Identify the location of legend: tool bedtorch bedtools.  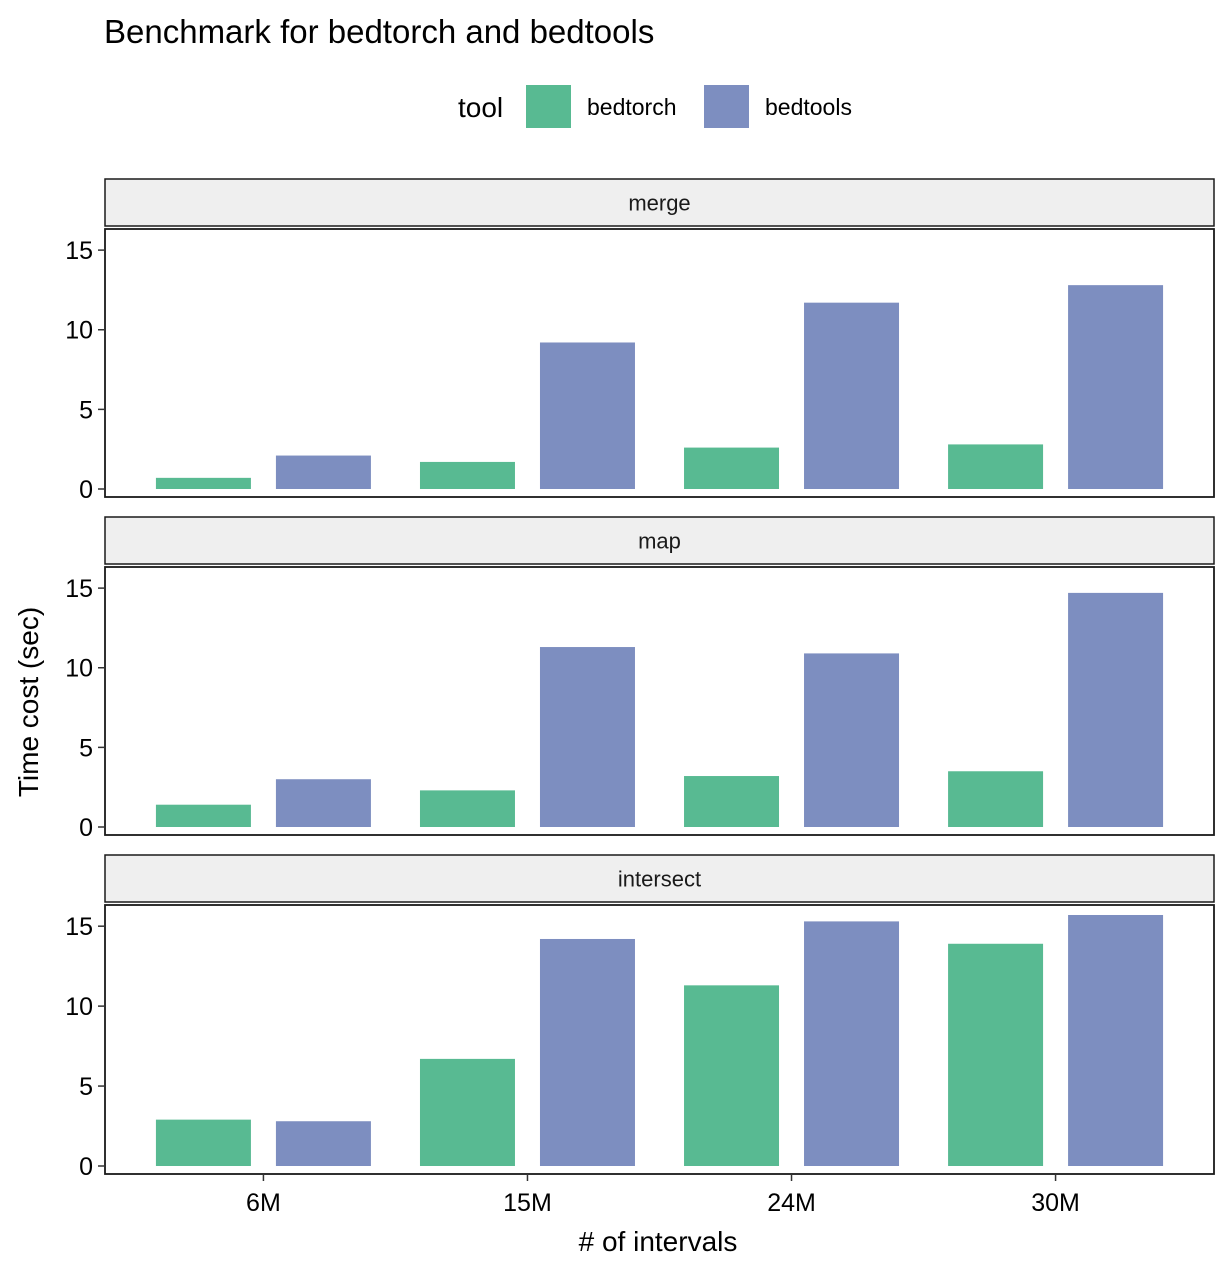
(655, 106).